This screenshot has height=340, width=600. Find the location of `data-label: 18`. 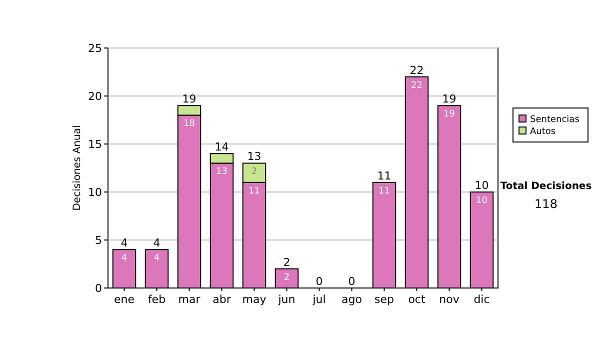

data-label: 18 is located at coordinates (190, 124).